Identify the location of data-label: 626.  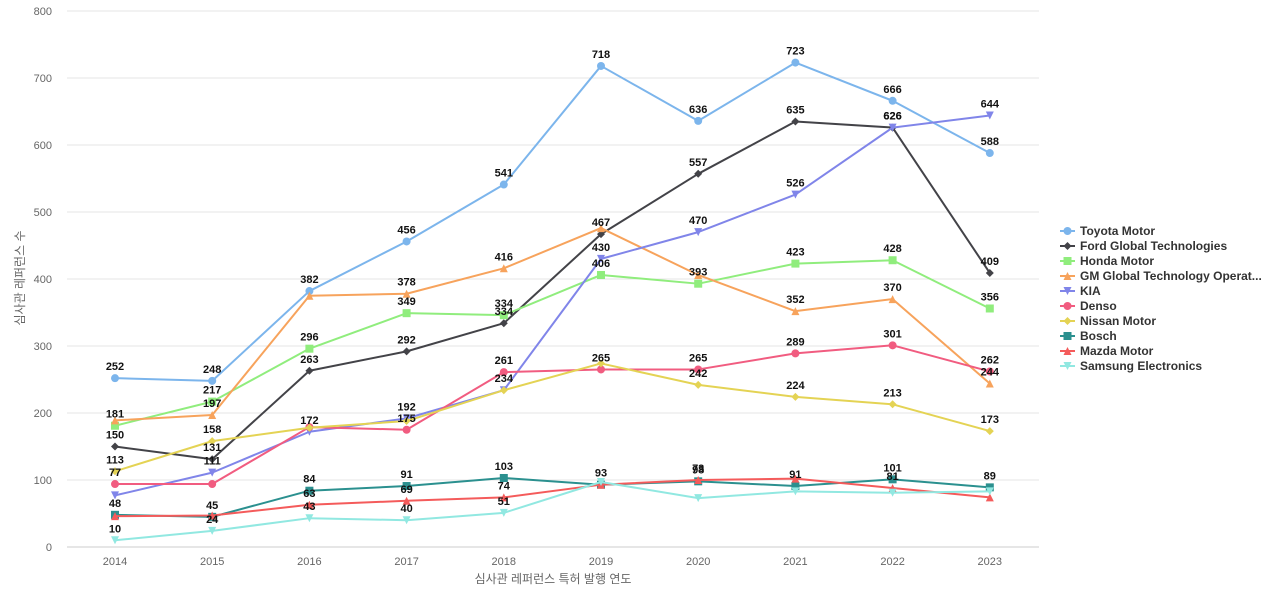
(892, 117).